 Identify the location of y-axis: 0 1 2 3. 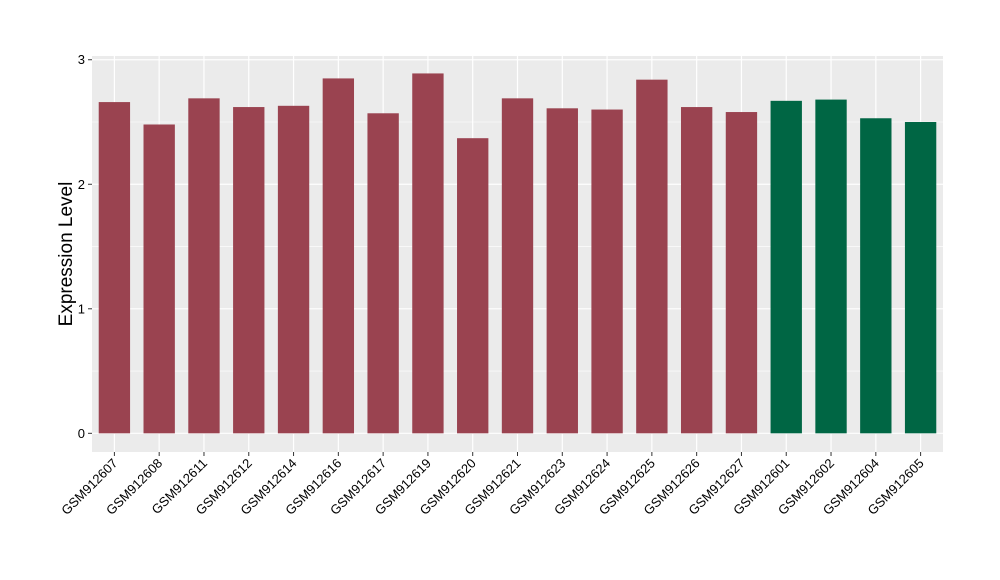
(85, 246).